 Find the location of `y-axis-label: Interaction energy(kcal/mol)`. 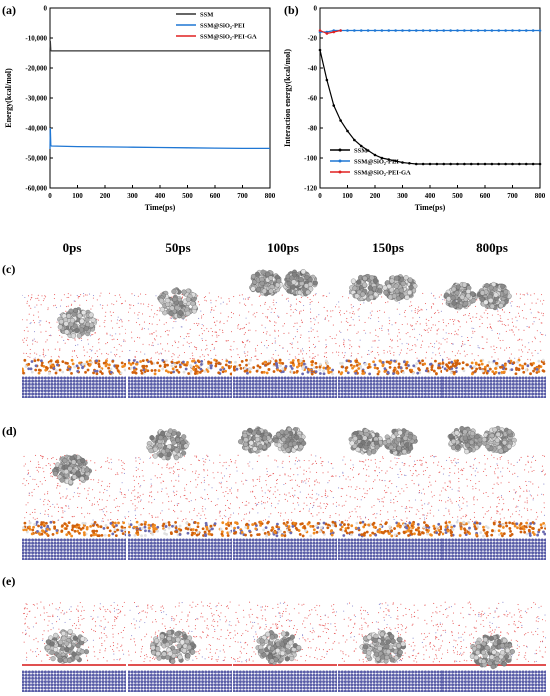

y-axis-label: Interaction energy(kcal/mol) is located at coordinates (287, 98).